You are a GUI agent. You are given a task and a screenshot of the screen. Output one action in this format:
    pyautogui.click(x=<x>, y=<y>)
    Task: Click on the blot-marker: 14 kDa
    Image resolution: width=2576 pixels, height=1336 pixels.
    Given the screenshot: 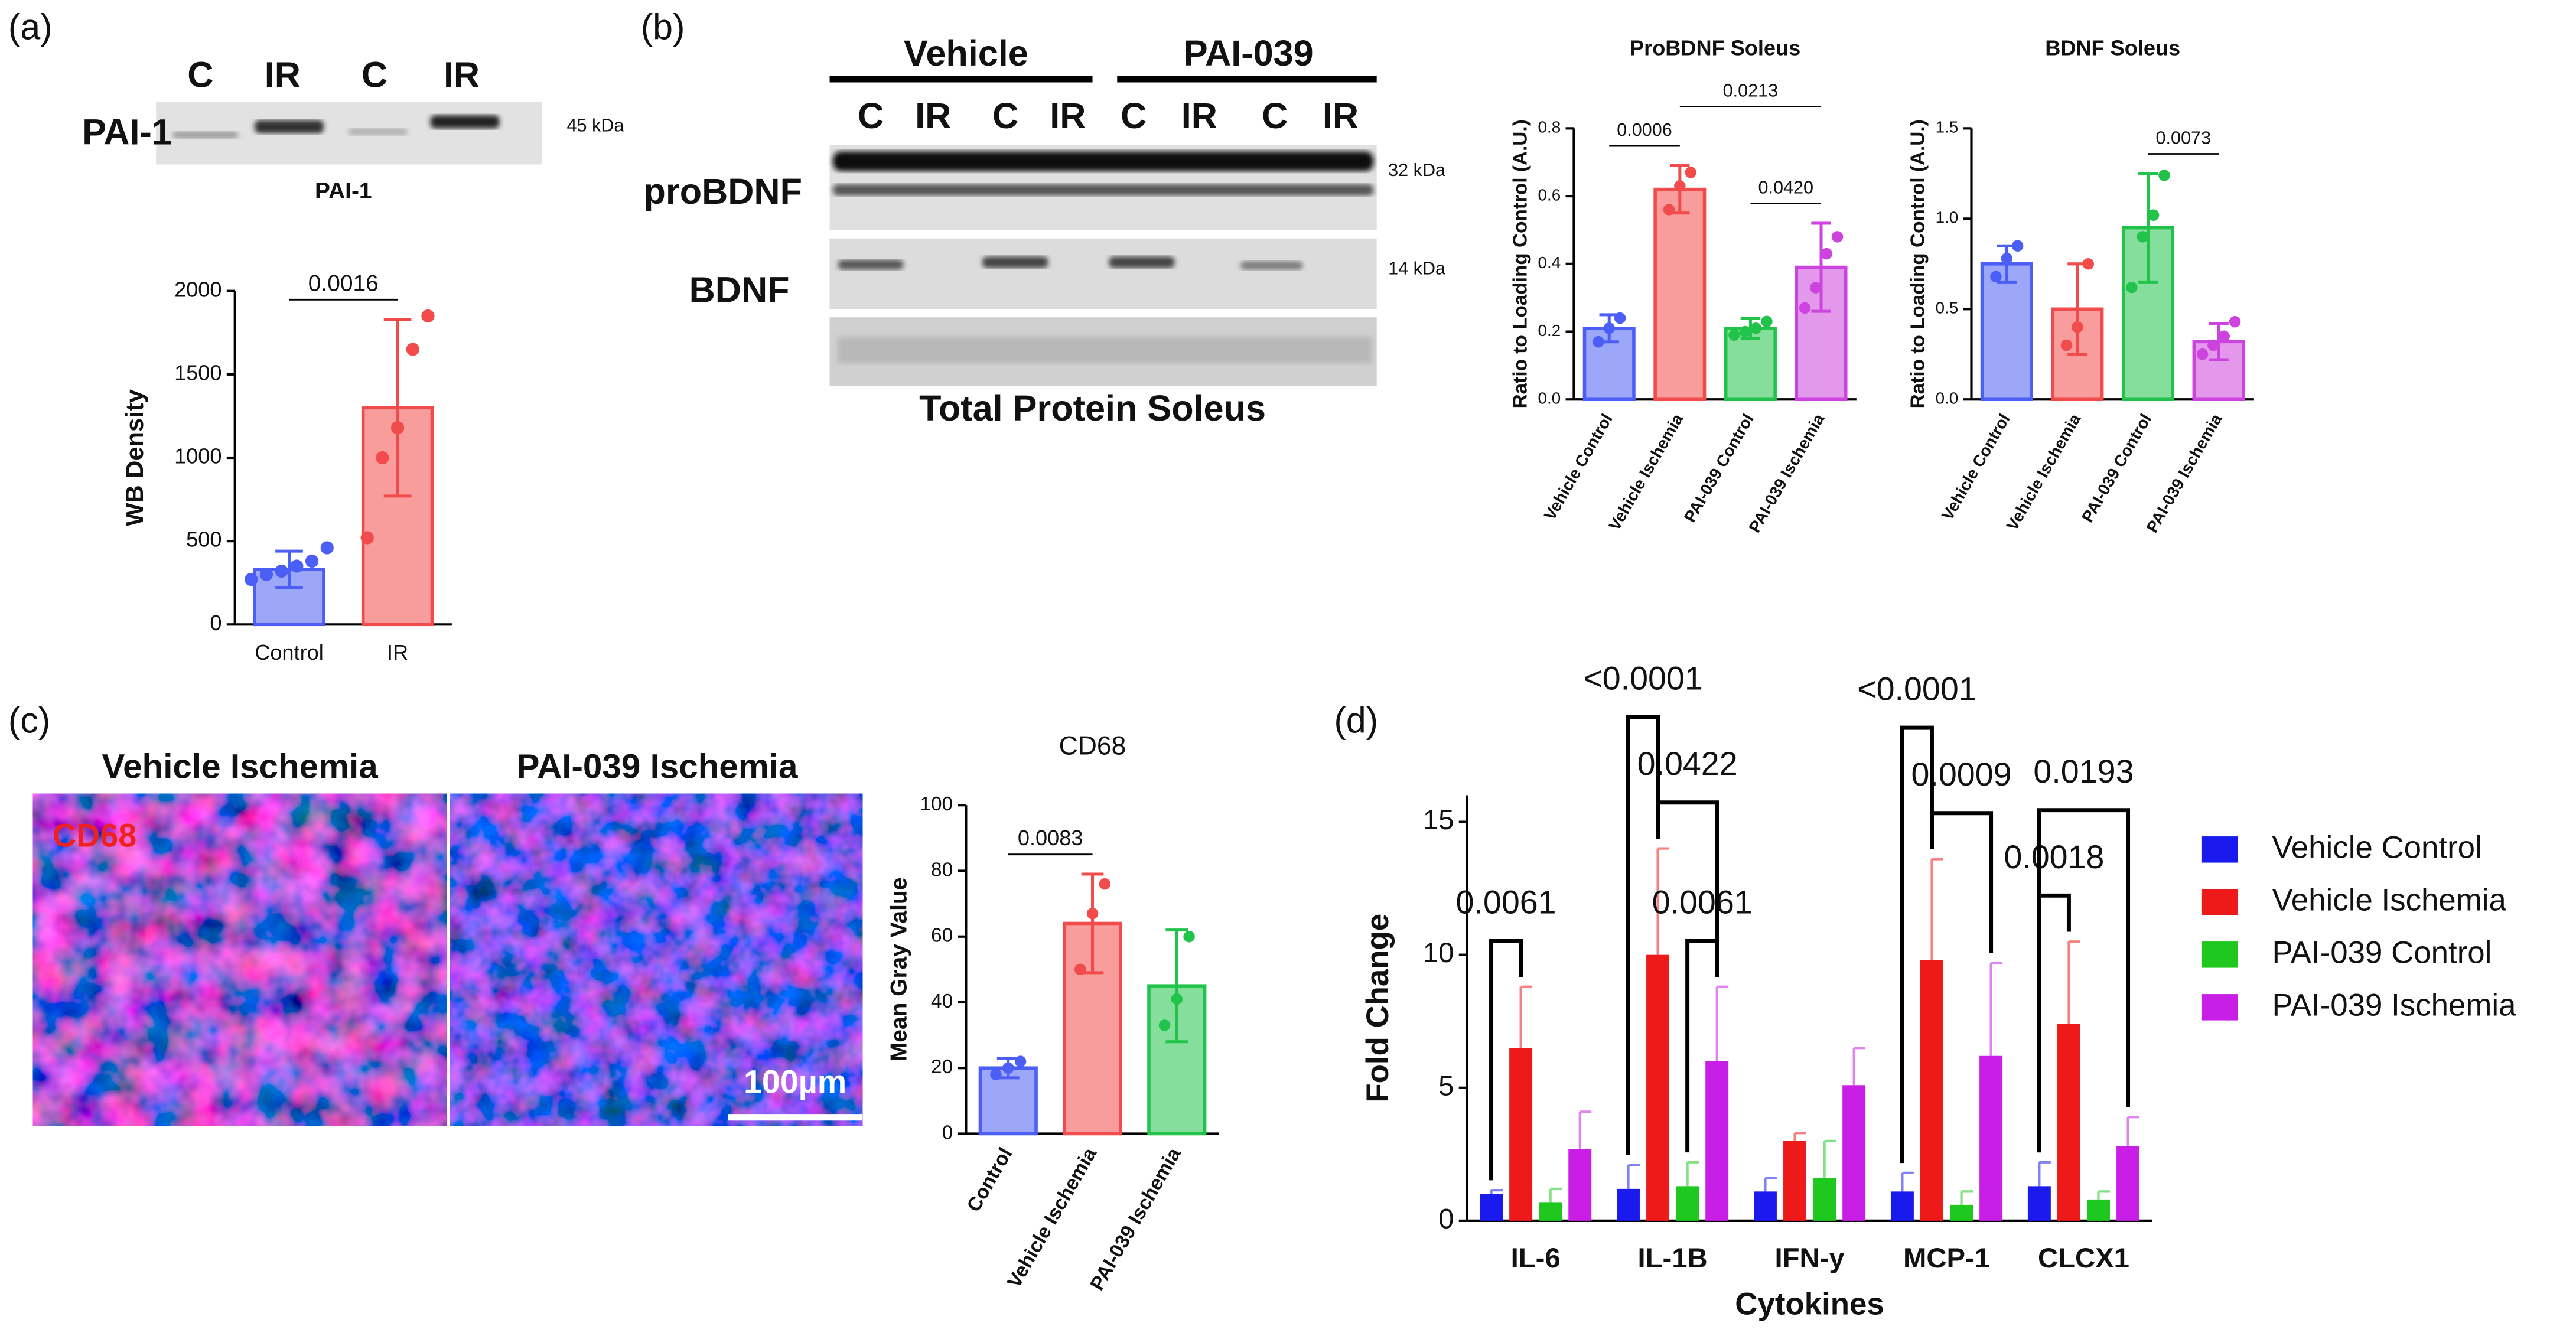 What is the action you would take?
    pyautogui.click(x=1417, y=269)
    